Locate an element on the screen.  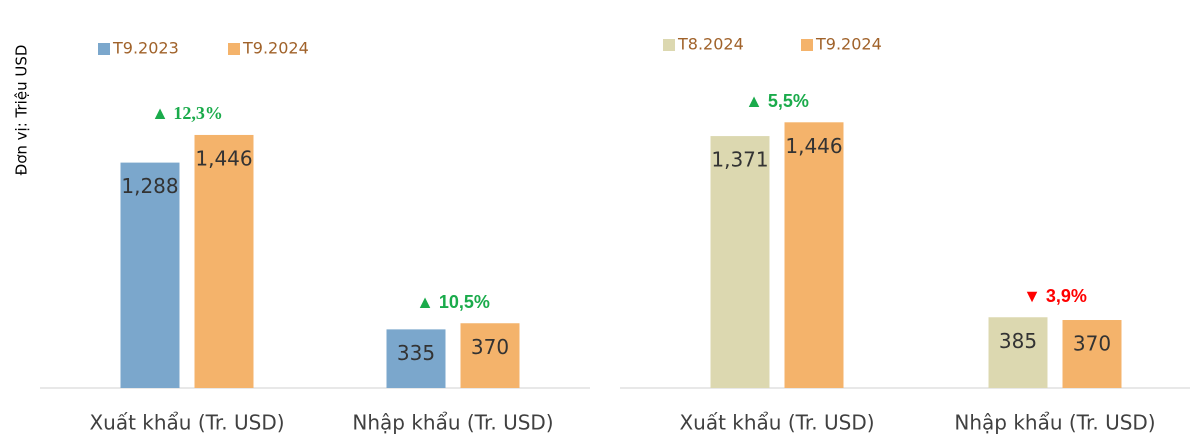
annotation: ▼ 3,9% is located at coordinates (1055, 296).